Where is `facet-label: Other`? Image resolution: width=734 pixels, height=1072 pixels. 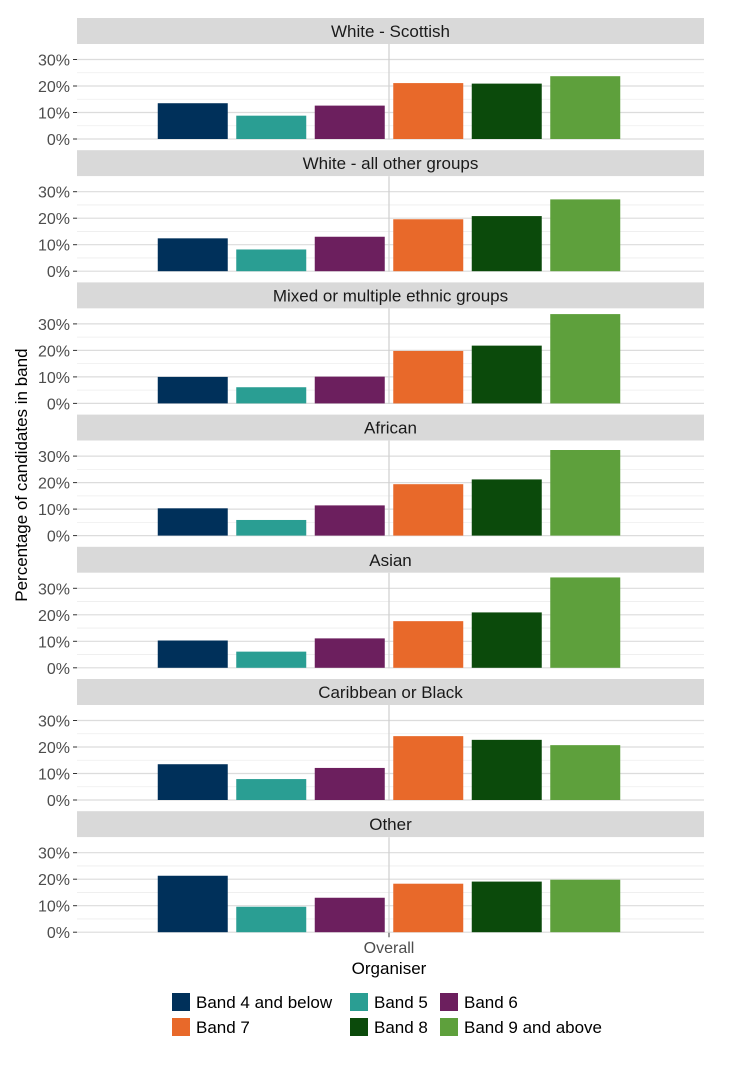 facet-label: Other is located at coordinates (390, 824).